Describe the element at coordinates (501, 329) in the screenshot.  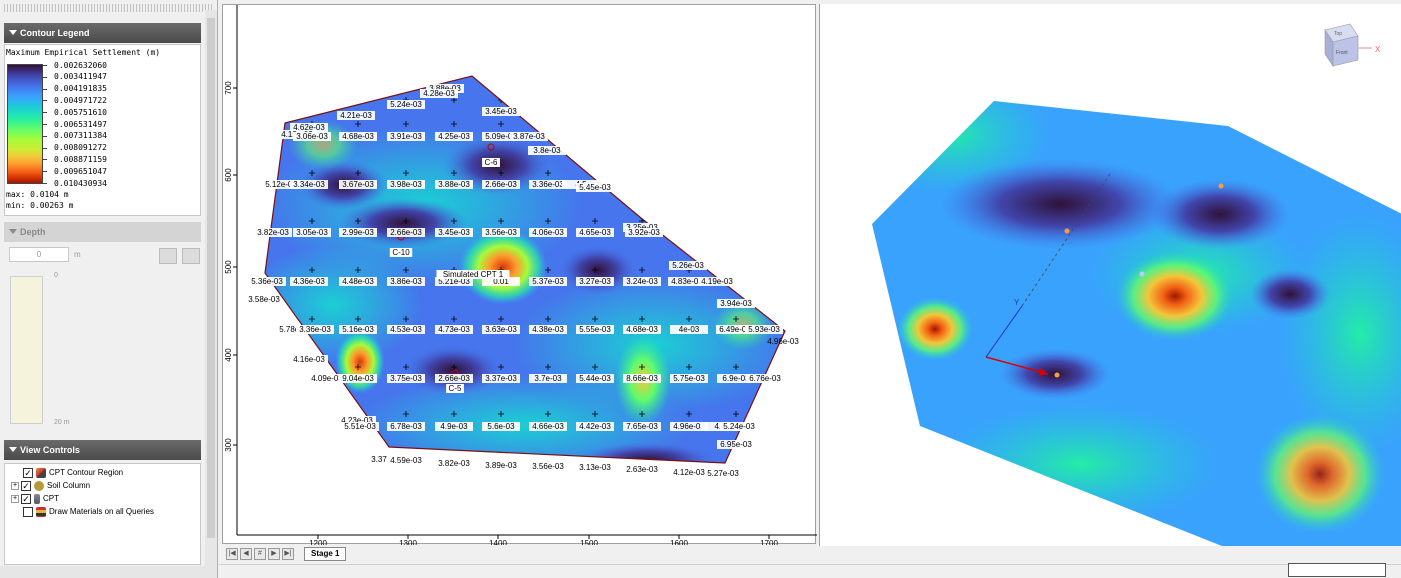
I see `contour-value-label: 3.63e-03` at that location.